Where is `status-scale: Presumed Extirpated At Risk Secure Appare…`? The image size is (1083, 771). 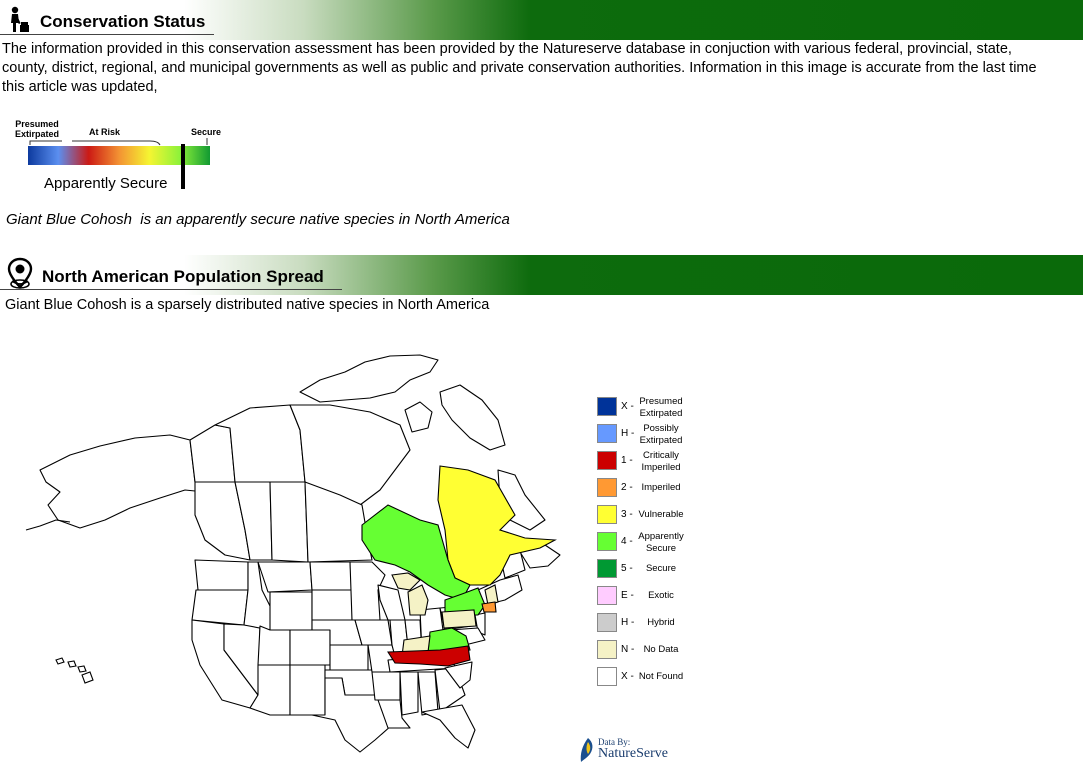
status-scale: Presumed Extirpated At Risk Secure Appare… is located at coordinates (120, 155).